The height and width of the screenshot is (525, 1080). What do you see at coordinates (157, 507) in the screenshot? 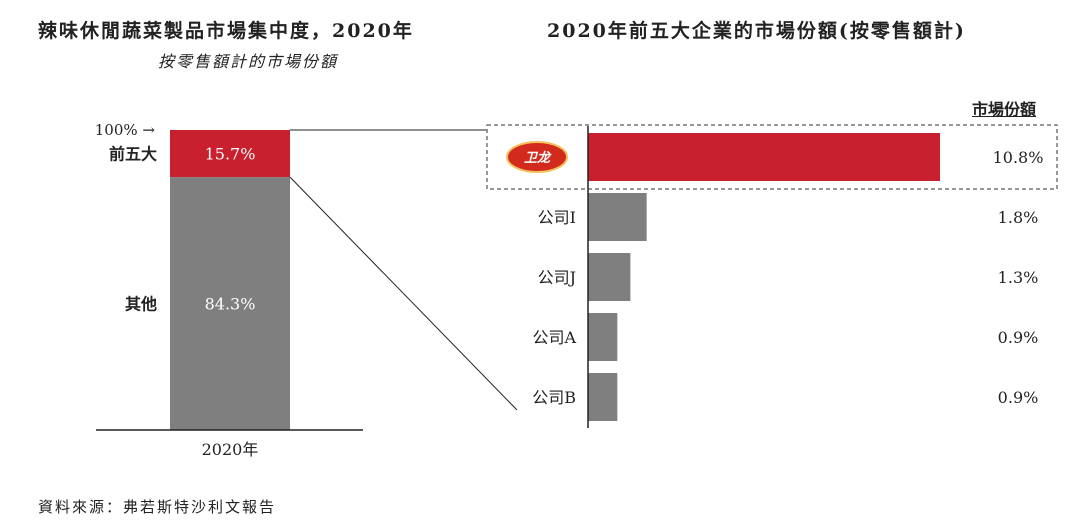
I see `source-note: 資料來源：弗若斯特沙利文報告` at bounding box center [157, 507].